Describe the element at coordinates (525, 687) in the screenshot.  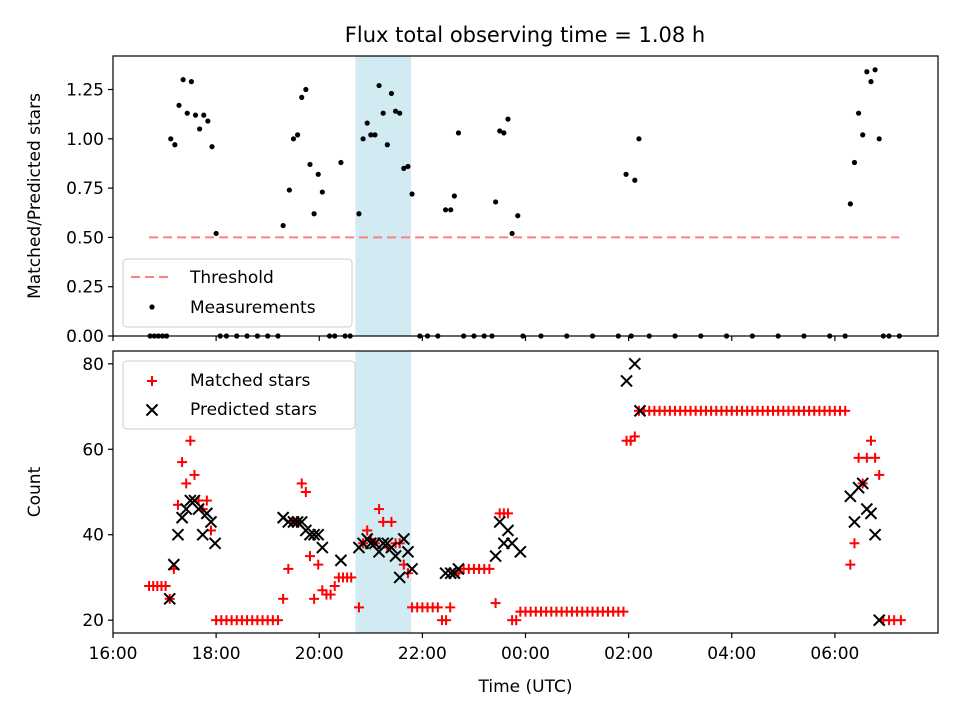
I see `x-axis-label: Time (UTC)` at that location.